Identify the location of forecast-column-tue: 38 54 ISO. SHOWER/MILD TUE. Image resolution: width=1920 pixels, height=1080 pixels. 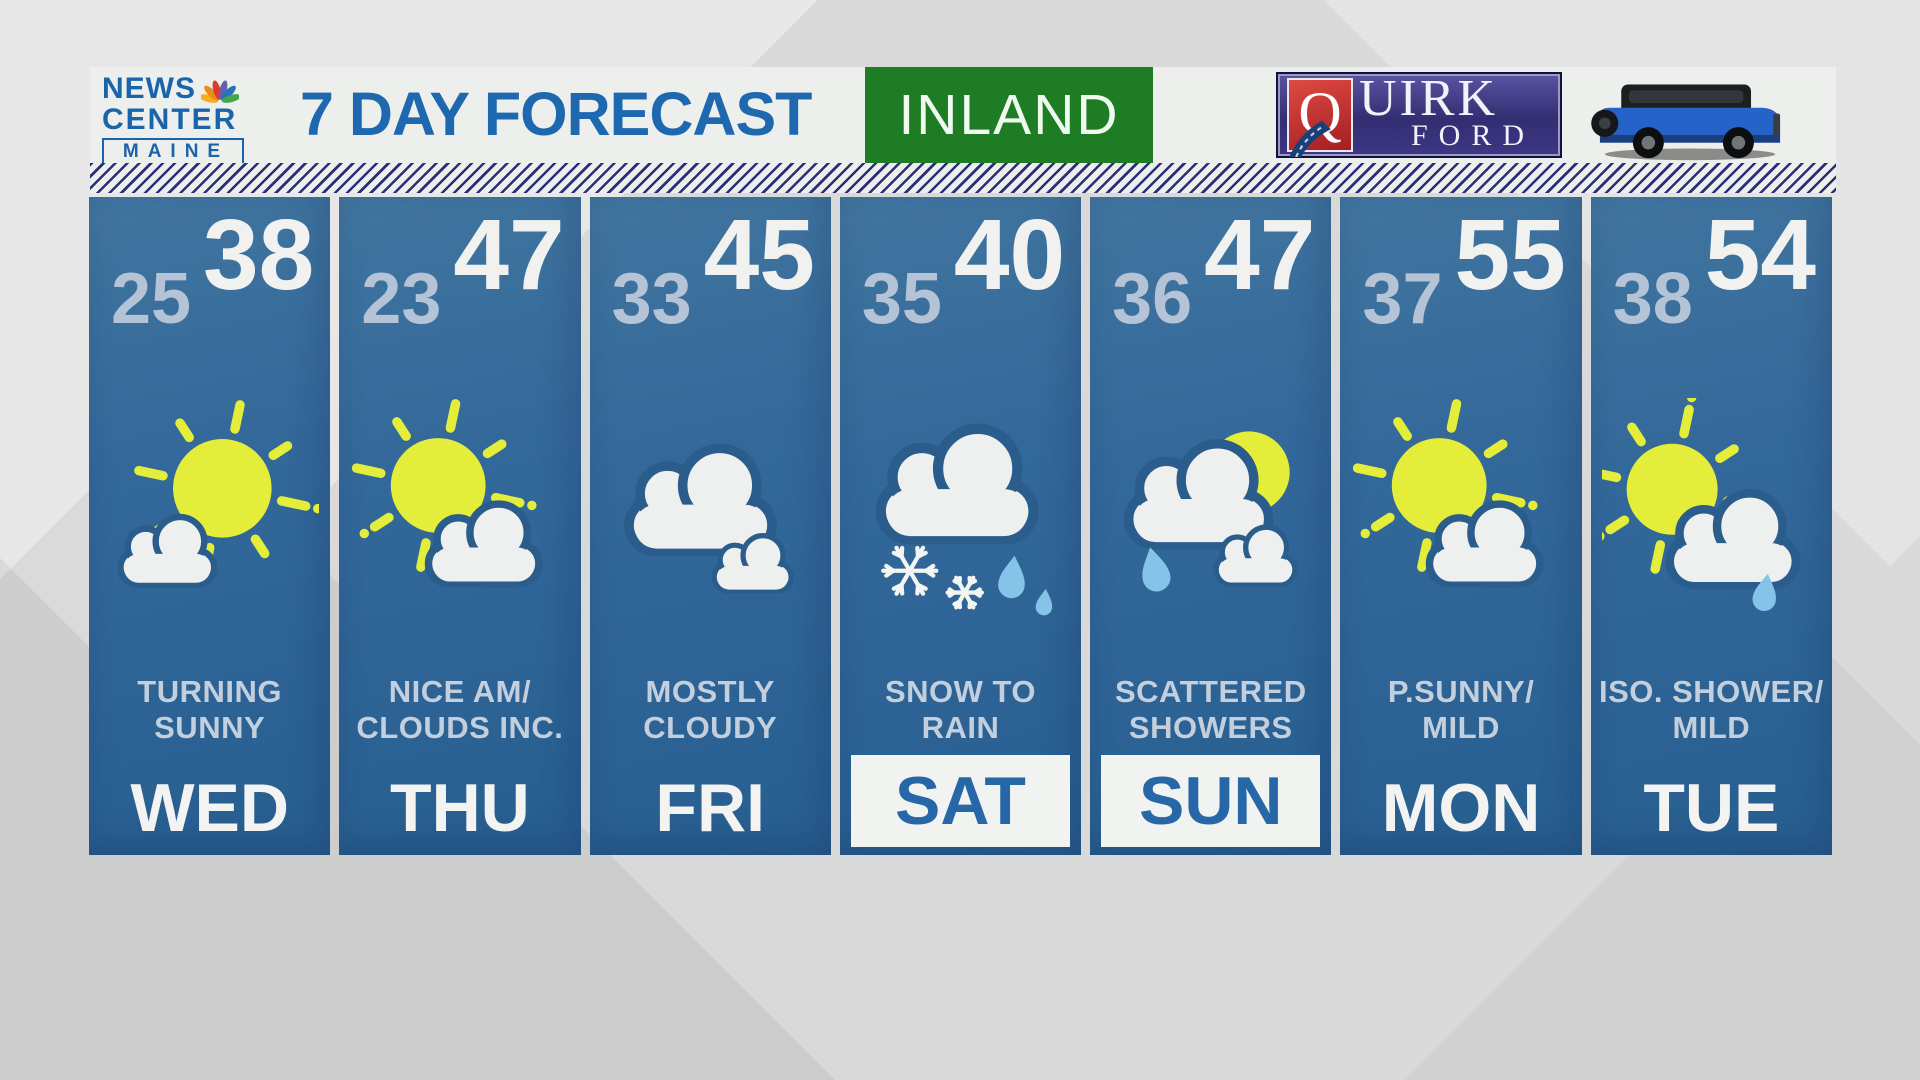
(1711, 526).